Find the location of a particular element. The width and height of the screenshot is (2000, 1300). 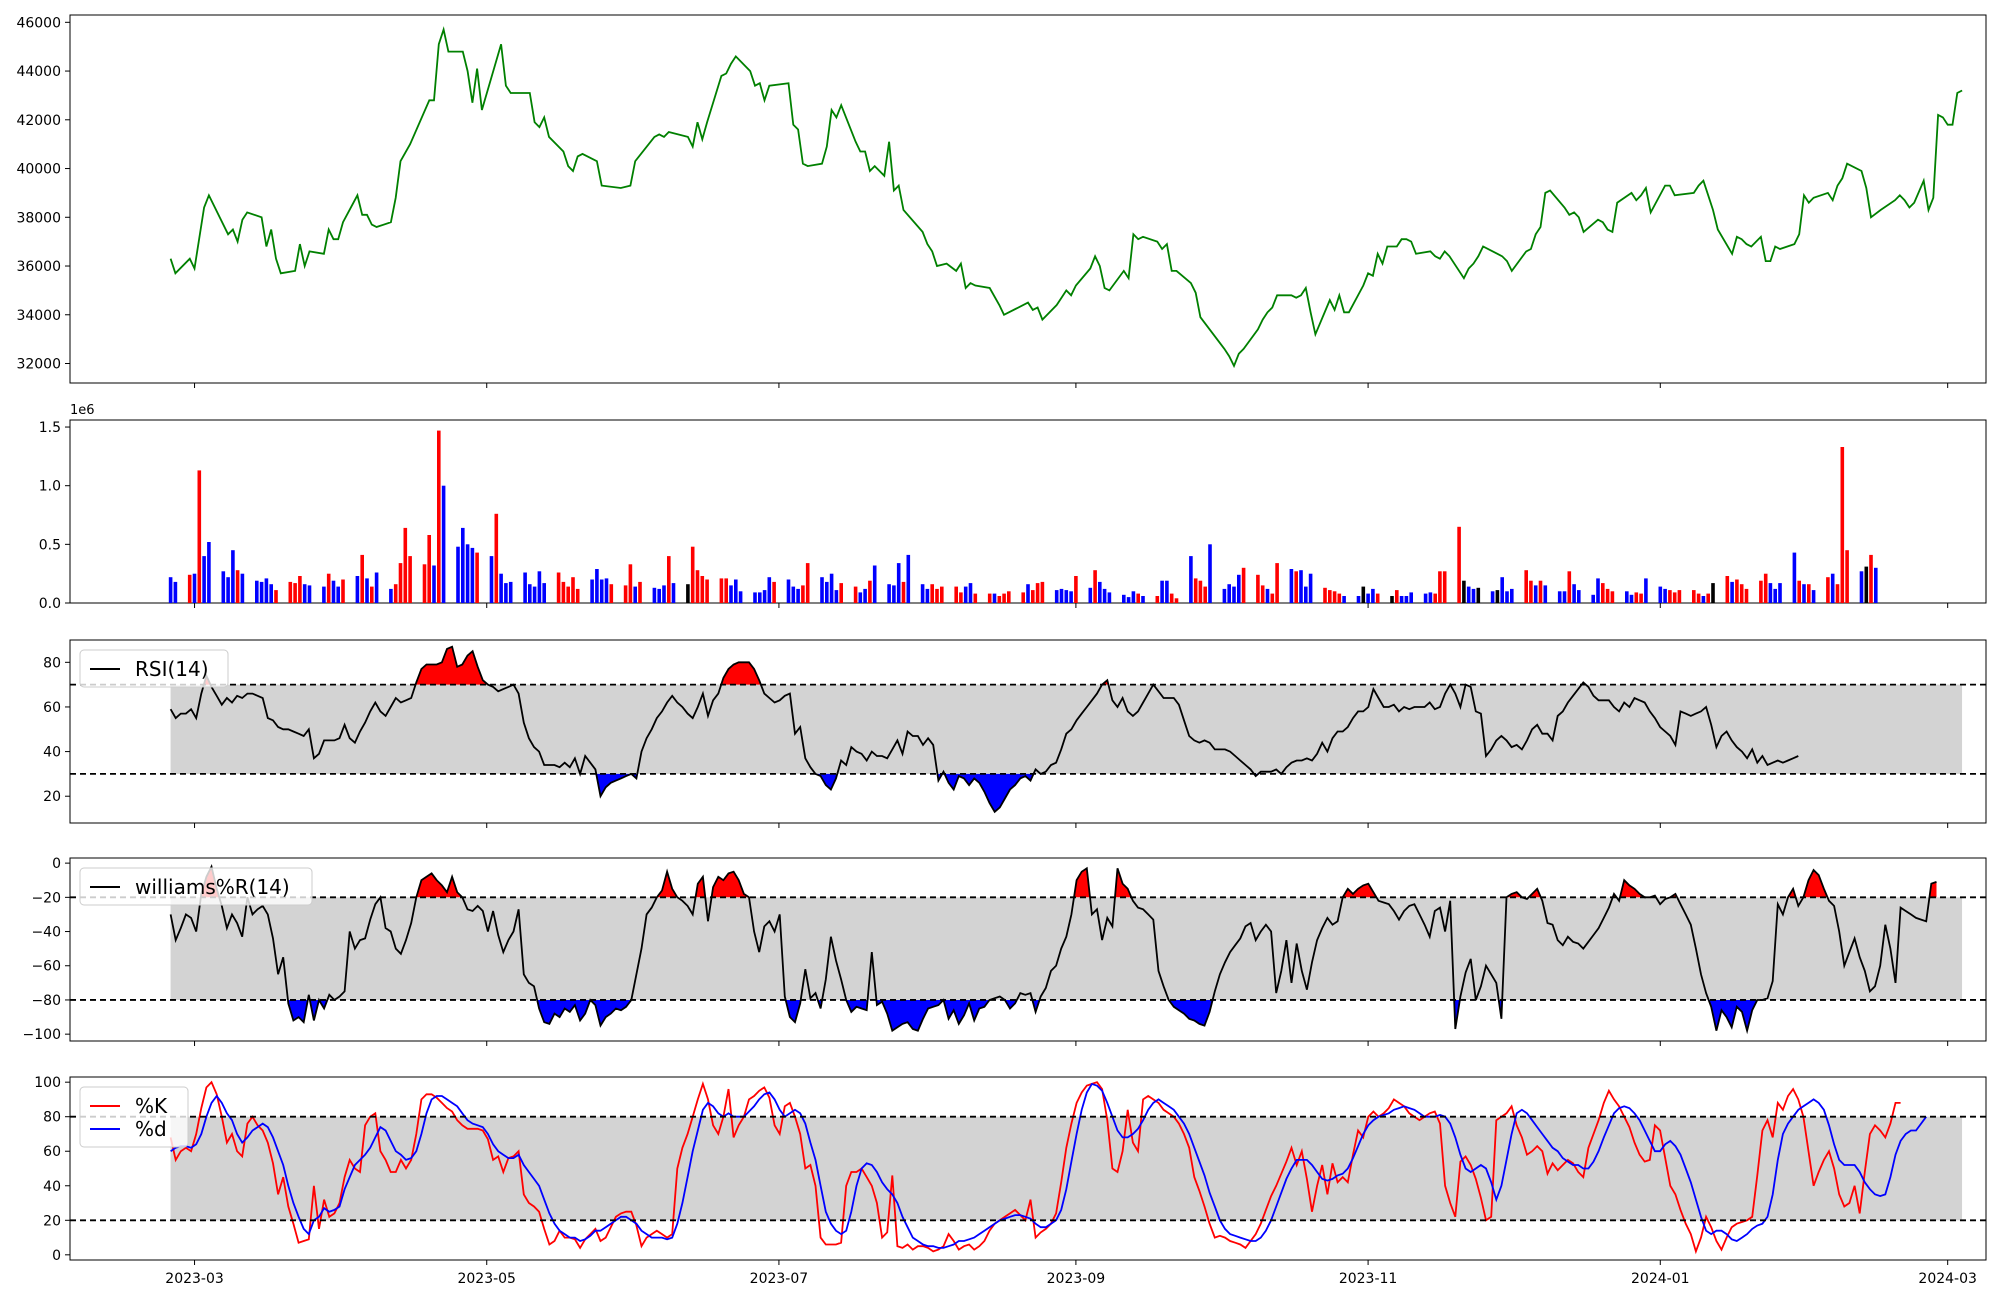

rsi-panel-frame is located at coordinates (1028, 731).